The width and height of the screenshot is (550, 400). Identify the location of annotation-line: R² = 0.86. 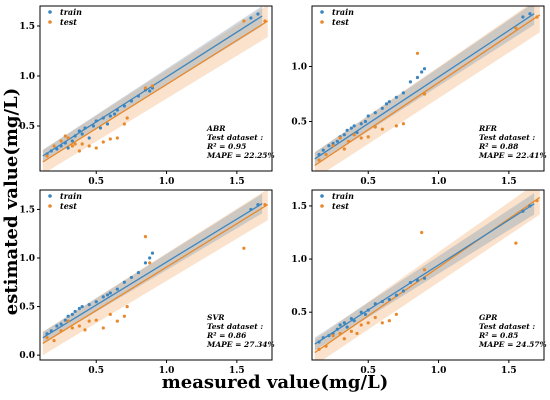
(226, 335).